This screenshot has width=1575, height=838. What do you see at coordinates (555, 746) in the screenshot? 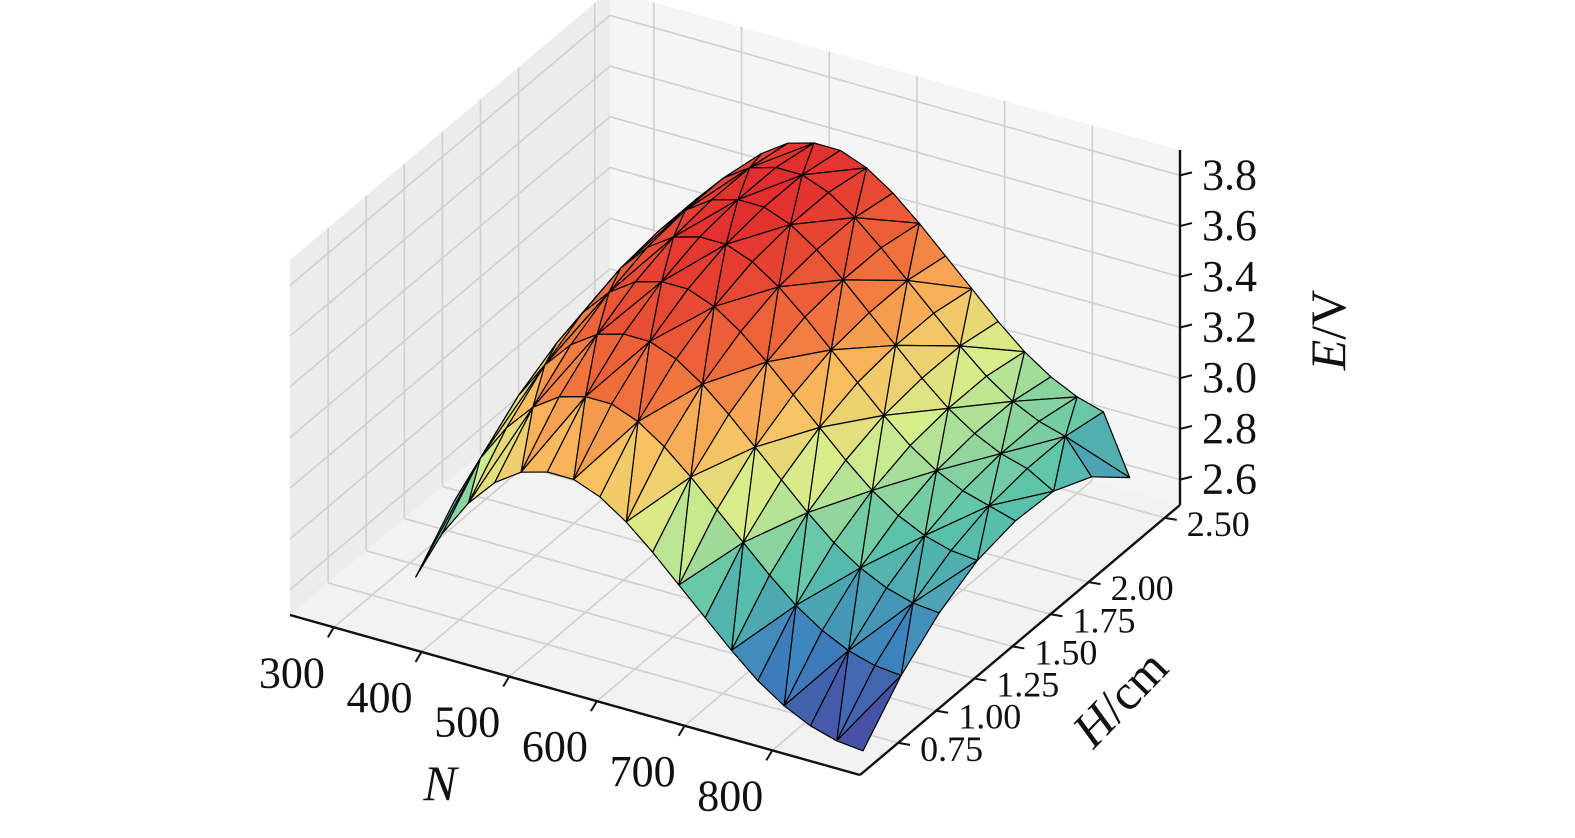
I see `x-tick-label: 600` at bounding box center [555, 746].